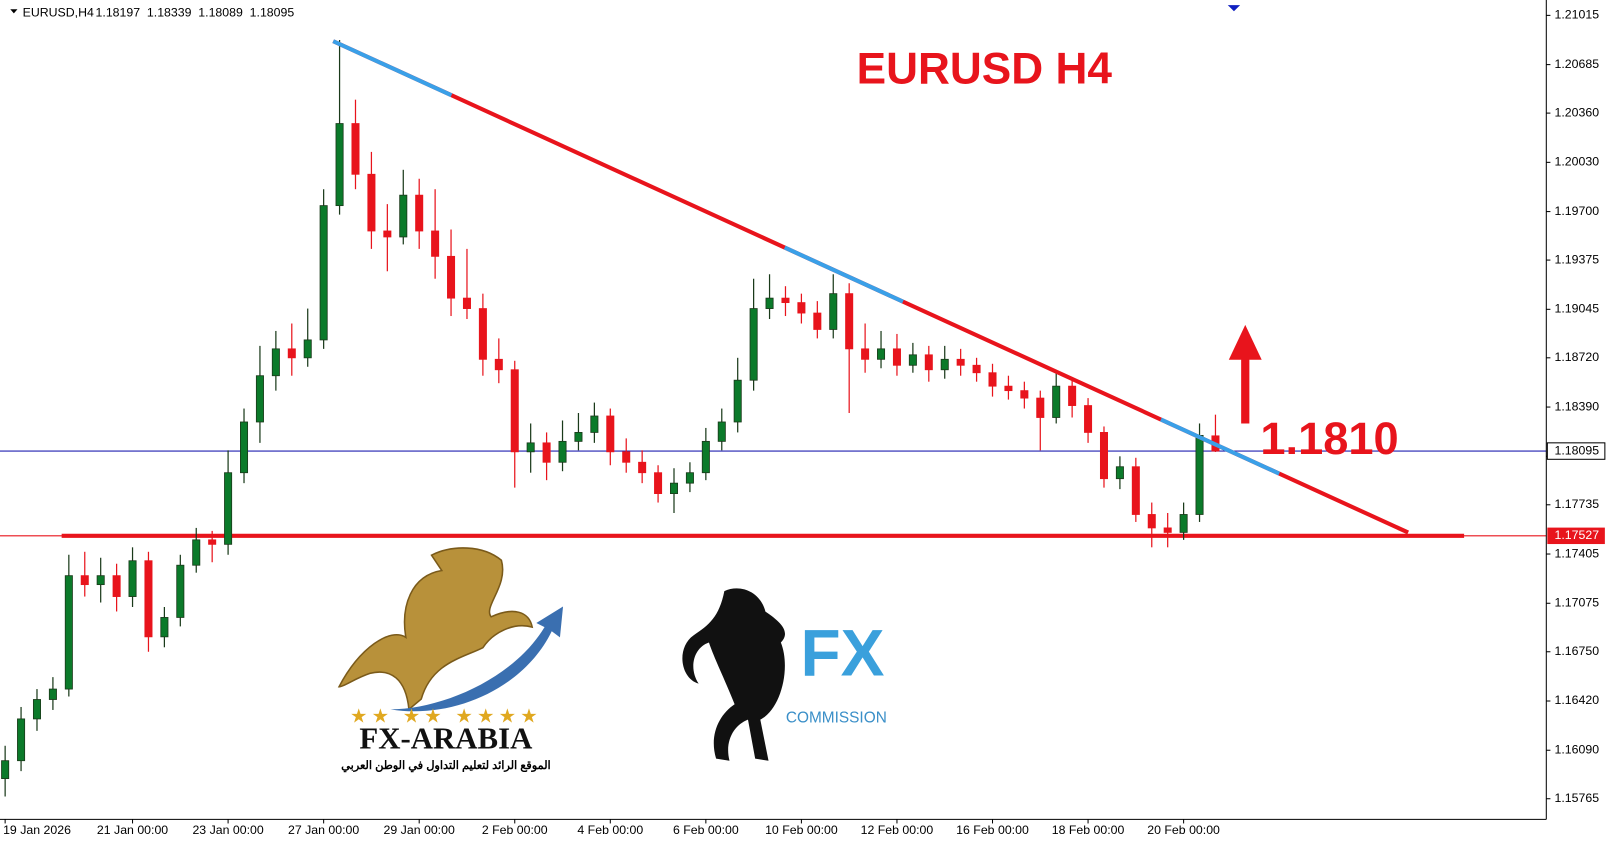  Describe the element at coordinates (14, 11) in the screenshot. I see `menu-arrow` at that location.